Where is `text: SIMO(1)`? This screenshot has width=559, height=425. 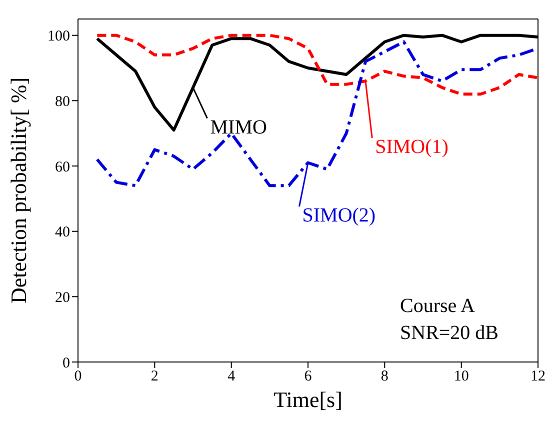 text: SIMO(1) is located at coordinates (411, 147).